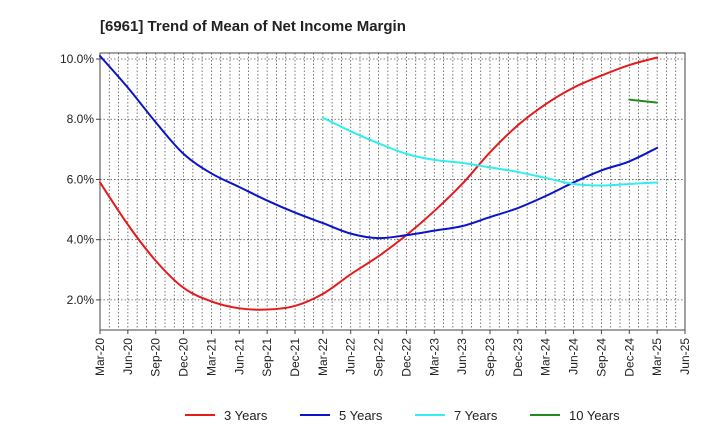 The image size is (720, 440). Describe the element at coordinates (246, 415) in the screenshot. I see `legend-label: 3 Years` at that location.